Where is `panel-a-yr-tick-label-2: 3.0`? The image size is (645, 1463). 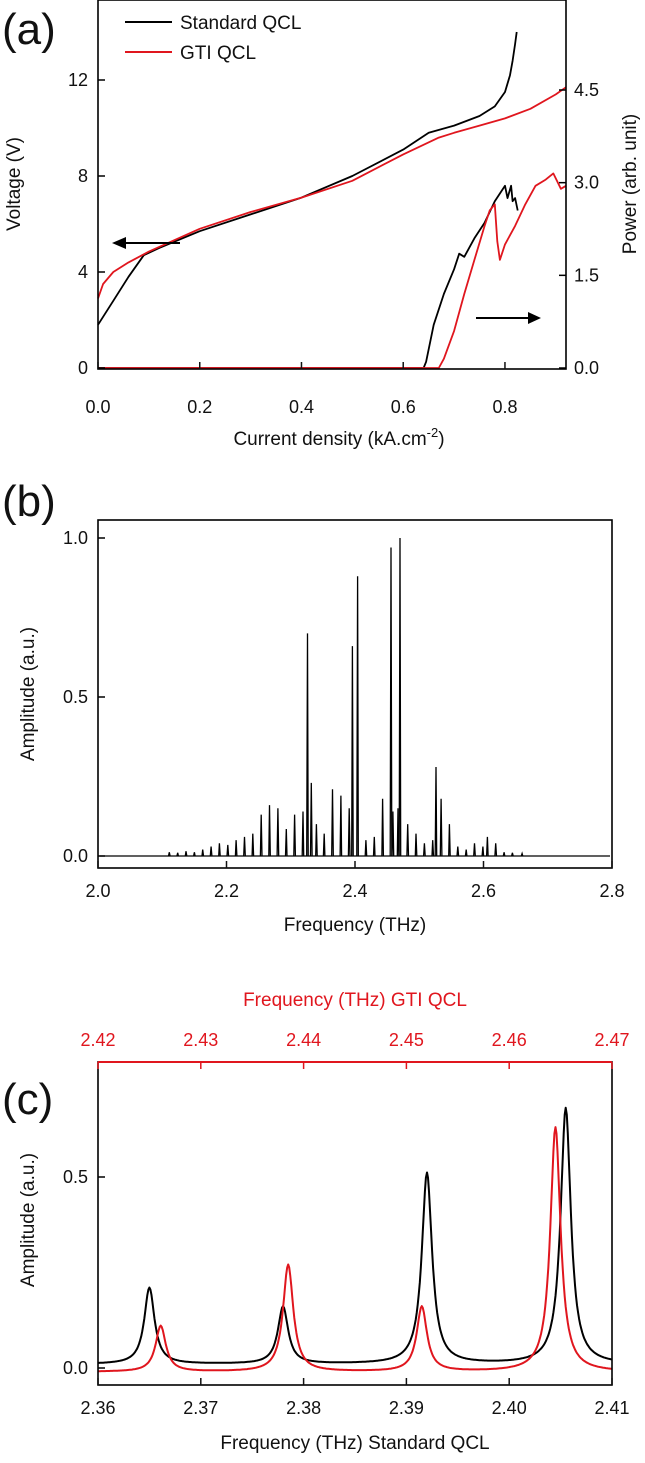 panel-a-yr-tick-label-2: 3.0 is located at coordinates (586, 183).